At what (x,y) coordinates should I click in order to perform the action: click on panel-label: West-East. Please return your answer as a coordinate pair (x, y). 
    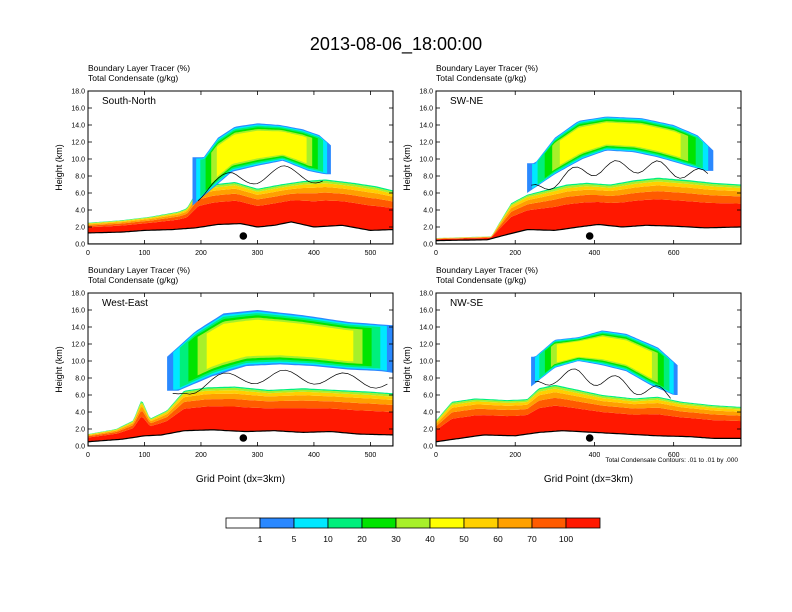
    Looking at the image, I should click on (125, 303).